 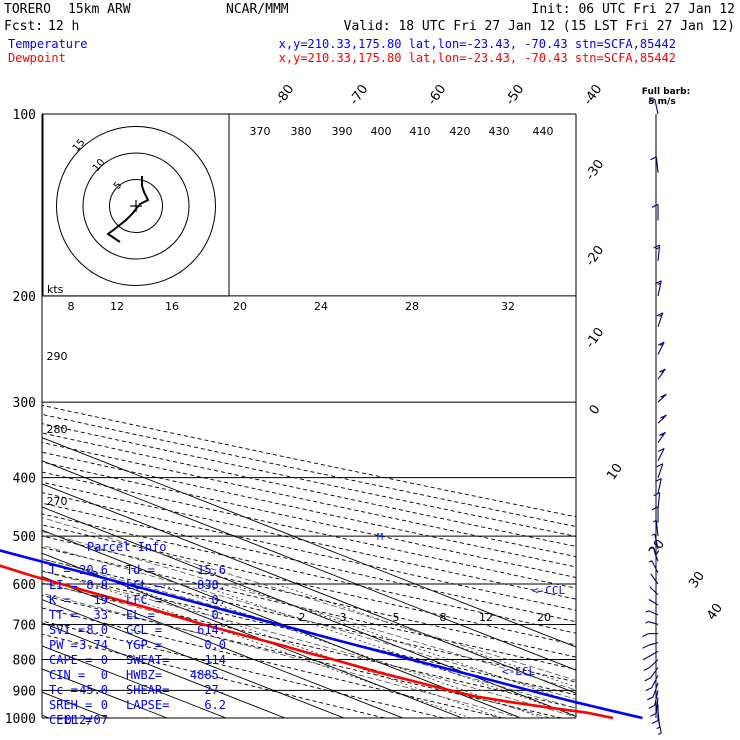 I want to click on pressure-tick-label: 1000, so click(x=20, y=719).